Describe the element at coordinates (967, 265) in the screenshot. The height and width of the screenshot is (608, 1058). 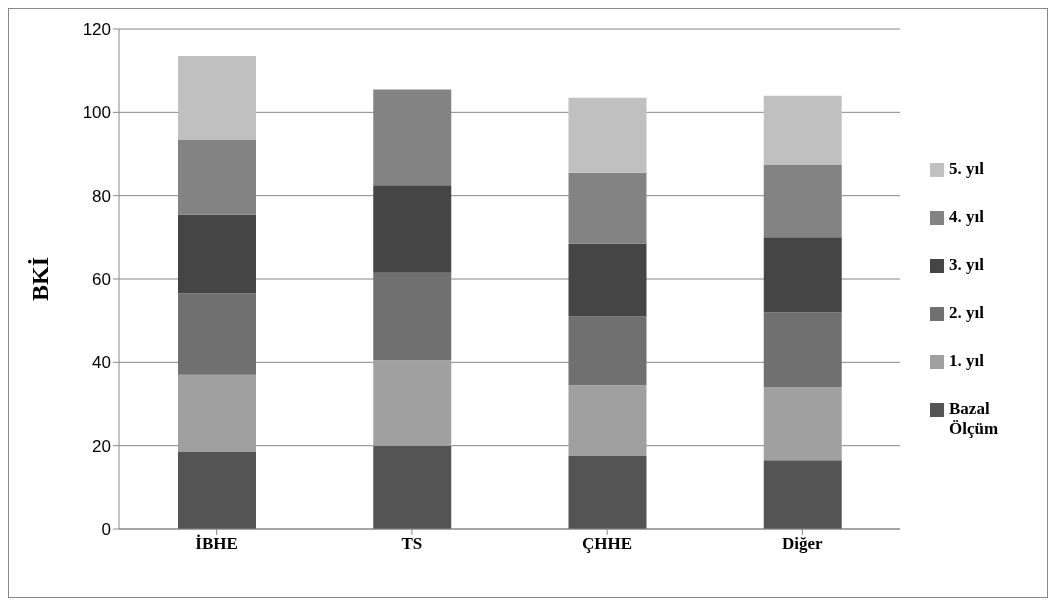
I see `legend-label: 3. yıl` at that location.